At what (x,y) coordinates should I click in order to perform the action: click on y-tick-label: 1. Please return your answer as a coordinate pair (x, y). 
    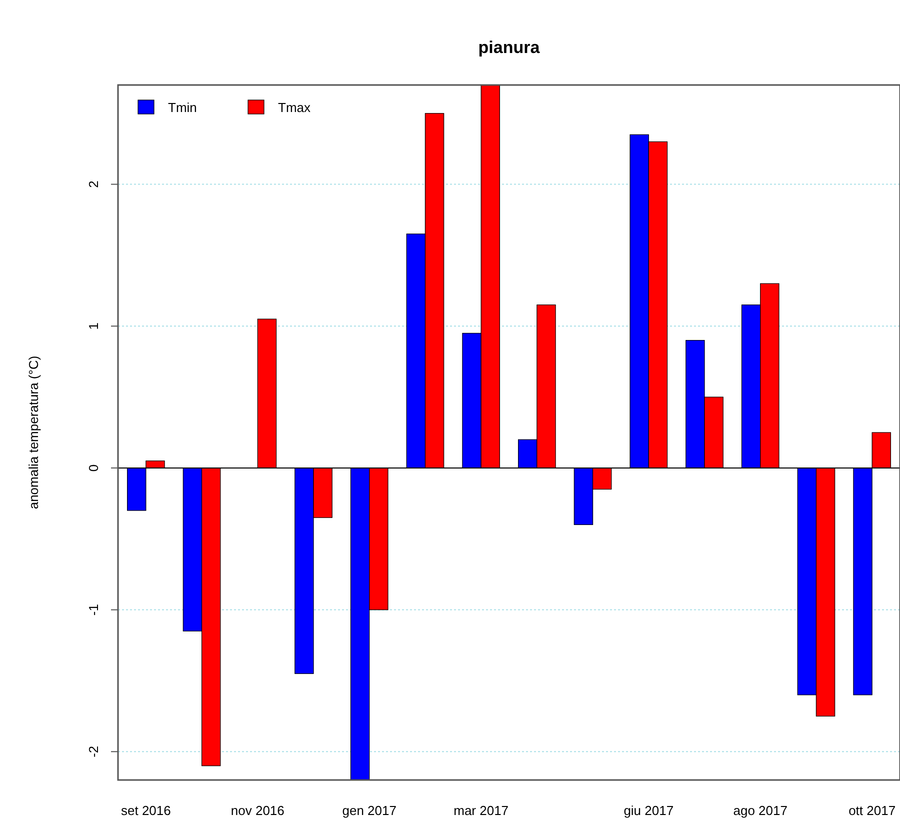
    Looking at the image, I should click on (93, 326).